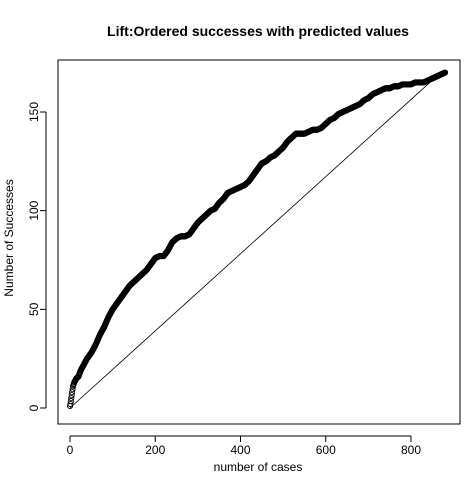 The height and width of the screenshot is (482, 474). Describe the element at coordinates (34, 309) in the screenshot. I see `y-tick-label: 50` at that location.